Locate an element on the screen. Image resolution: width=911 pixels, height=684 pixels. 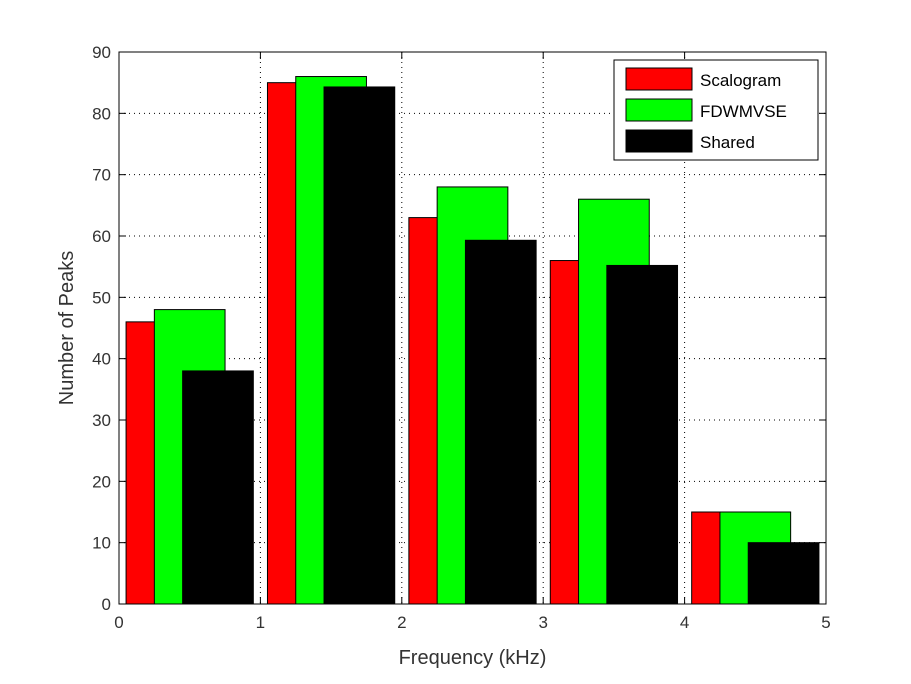
x-tick-label: 4 is located at coordinates (684, 622).